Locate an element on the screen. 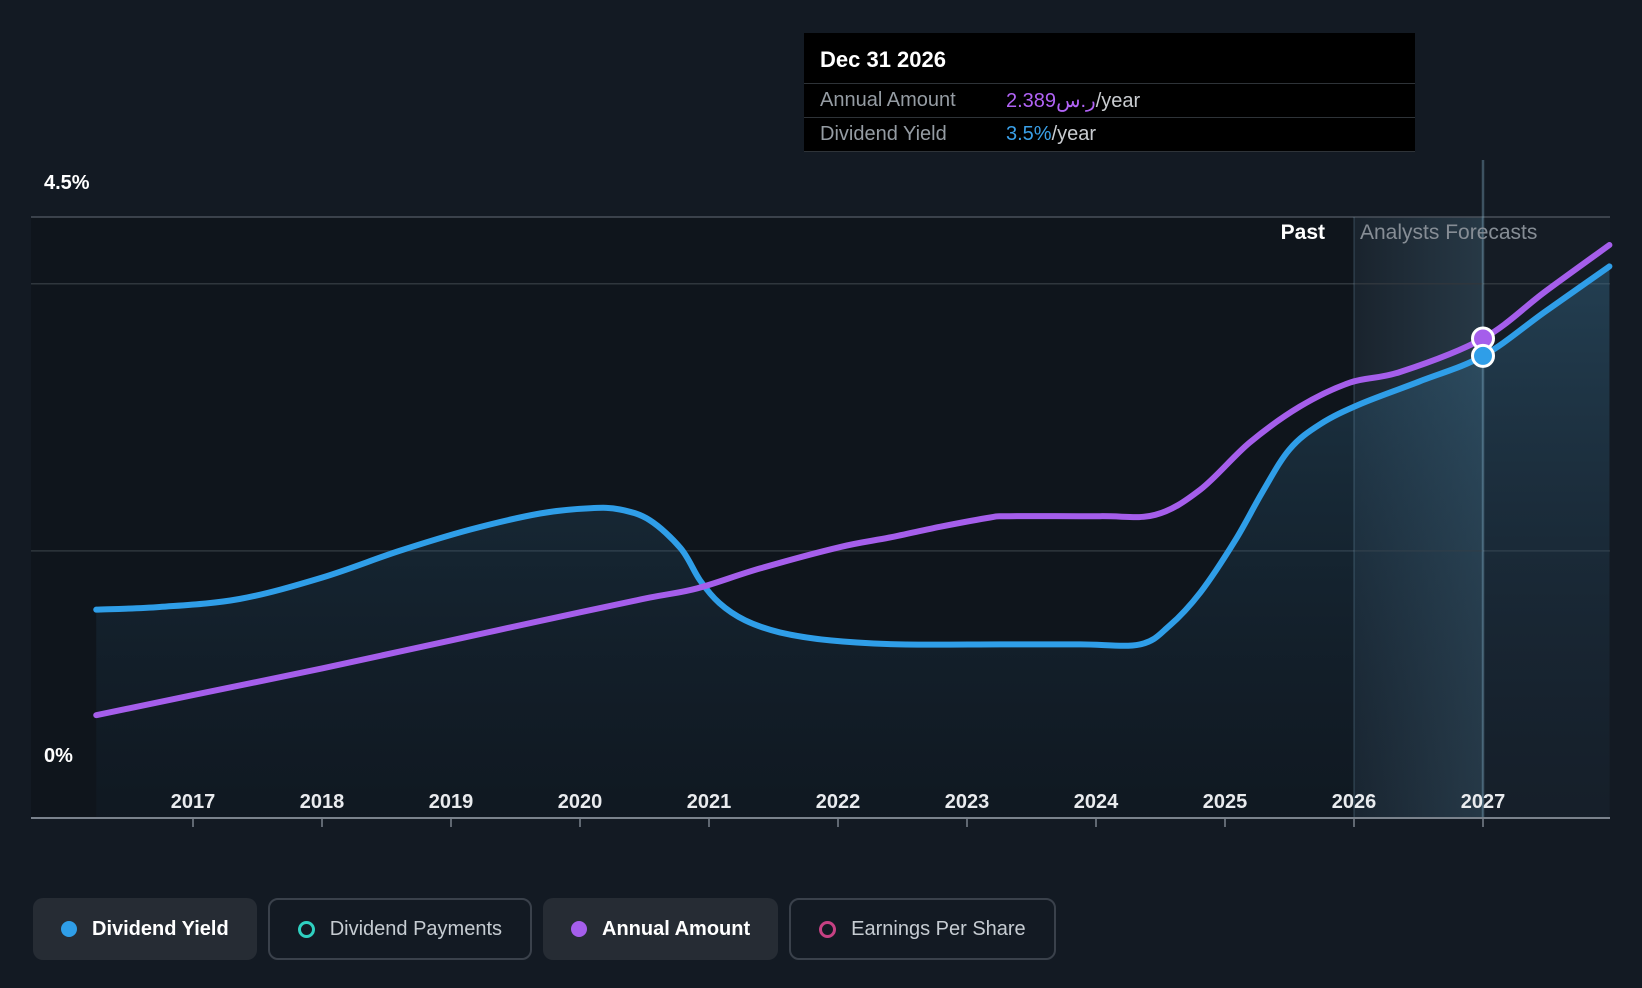 Image resolution: width=1642 pixels, height=988 pixels. legend-dividend-payments-button: Dividend Payments is located at coordinates (400, 929).